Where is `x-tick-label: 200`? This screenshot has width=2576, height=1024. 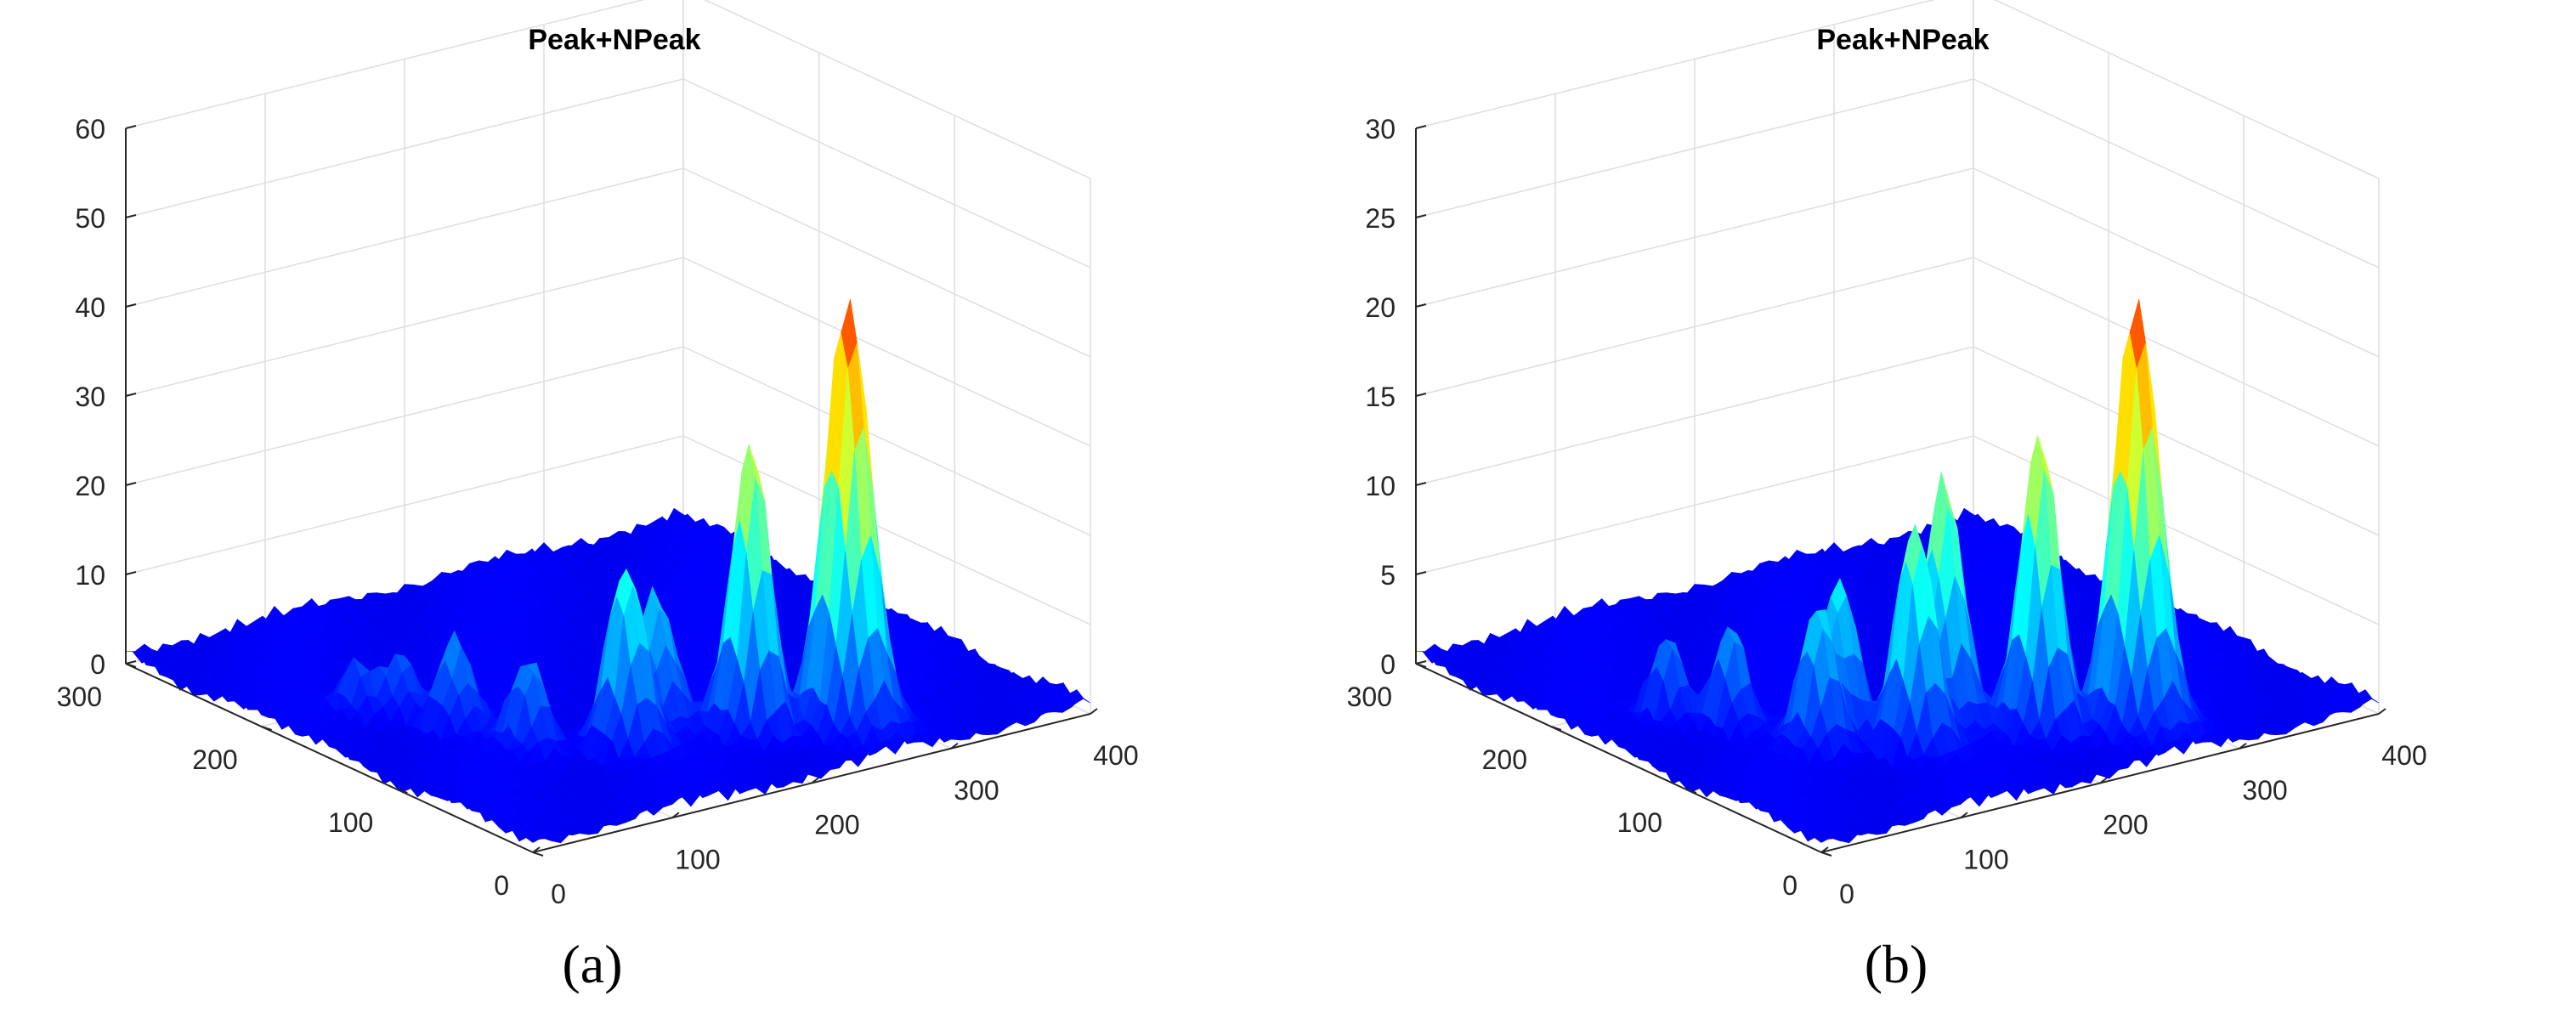 x-tick-label: 200 is located at coordinates (836, 825).